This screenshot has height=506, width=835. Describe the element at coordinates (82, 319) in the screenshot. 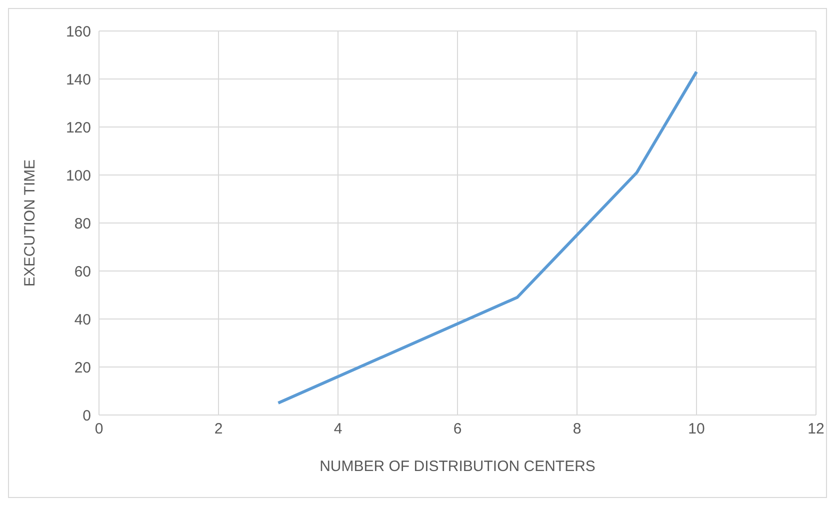

I see `y-tick-label: 40` at that location.